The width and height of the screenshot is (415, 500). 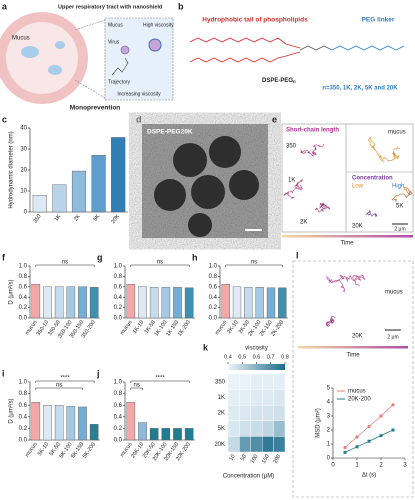 I want to click on nanoshield, so click(x=155, y=45).